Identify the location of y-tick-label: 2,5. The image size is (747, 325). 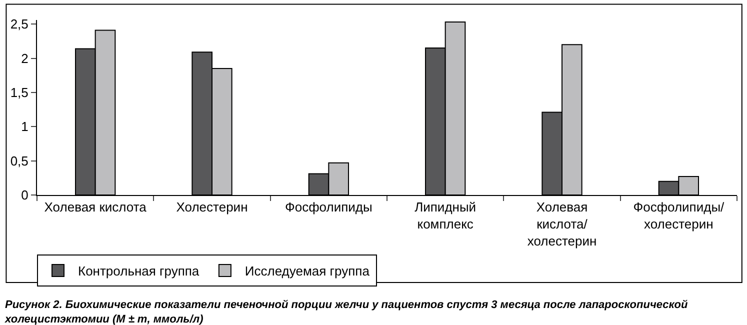
(19, 24).